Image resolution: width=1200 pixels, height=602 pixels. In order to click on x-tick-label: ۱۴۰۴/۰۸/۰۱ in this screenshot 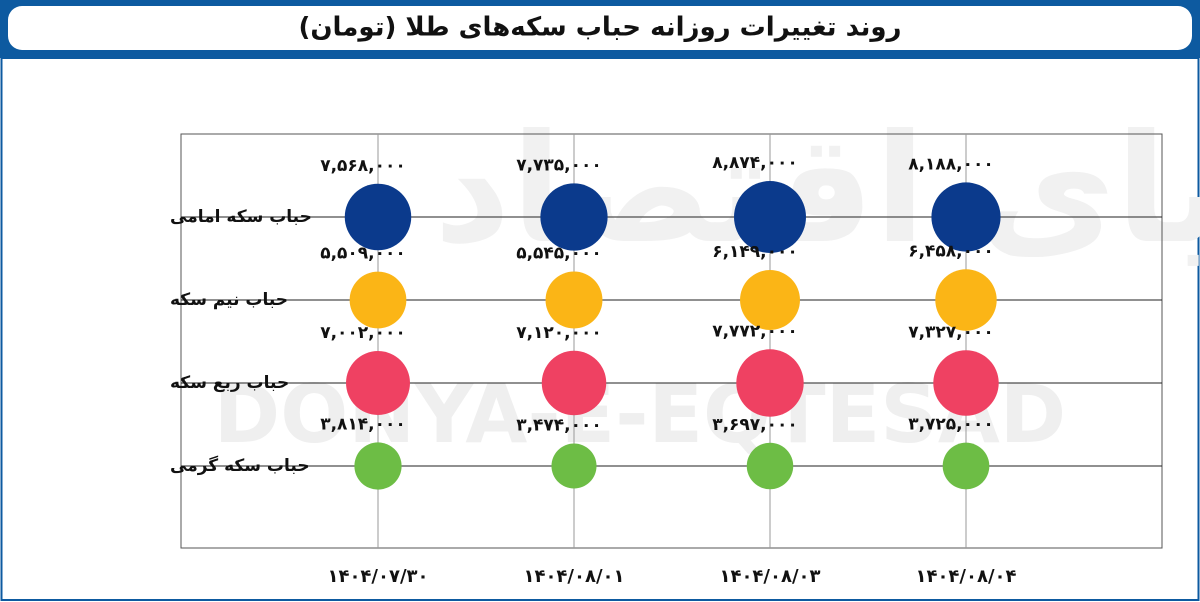, I will do `click(573, 576)`.